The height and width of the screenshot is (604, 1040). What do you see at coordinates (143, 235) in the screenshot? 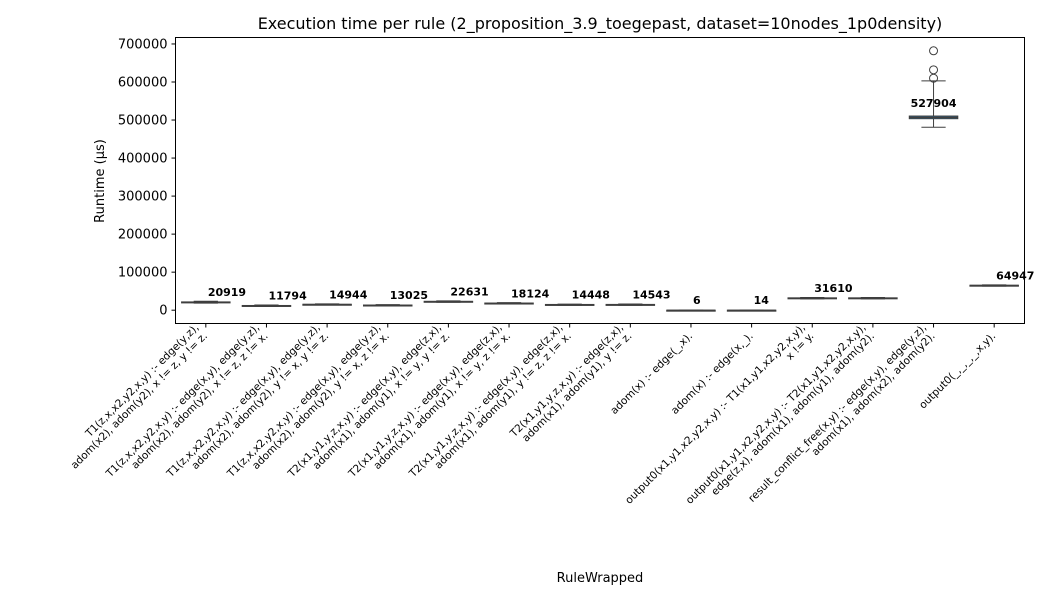
I see `y-tick-label: 200000` at bounding box center [143, 235].